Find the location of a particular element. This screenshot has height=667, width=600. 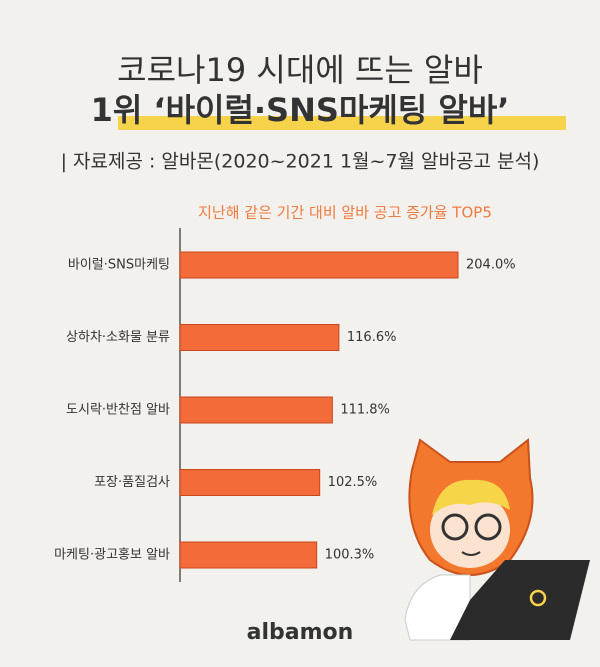

brand-logo: albamon is located at coordinates (300, 632).